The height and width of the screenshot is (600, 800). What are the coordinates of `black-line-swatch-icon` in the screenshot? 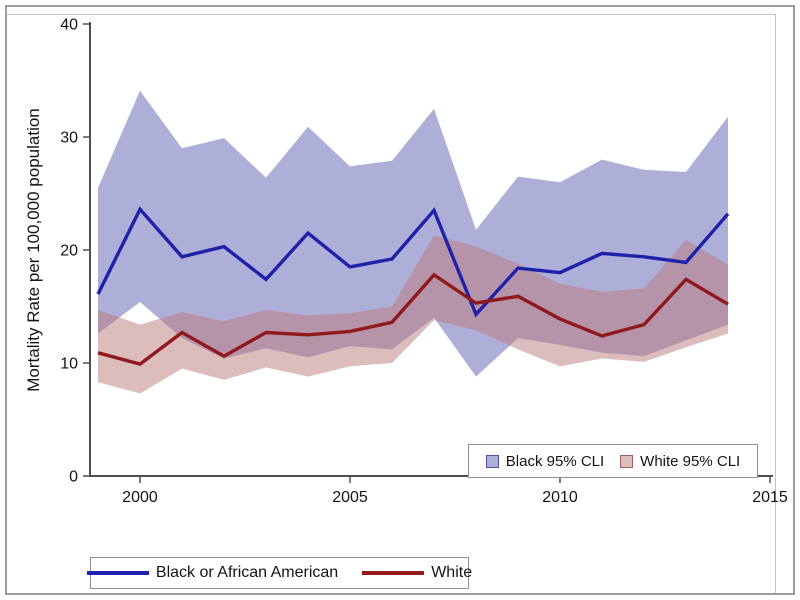 It's located at (117, 573).